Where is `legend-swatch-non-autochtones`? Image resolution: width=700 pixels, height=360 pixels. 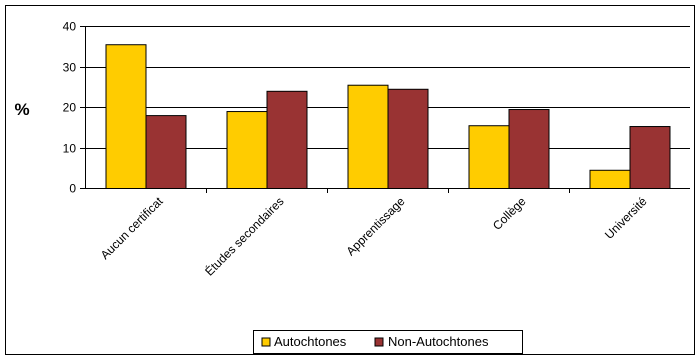 legend-swatch-non-autochtones is located at coordinates (379, 342).